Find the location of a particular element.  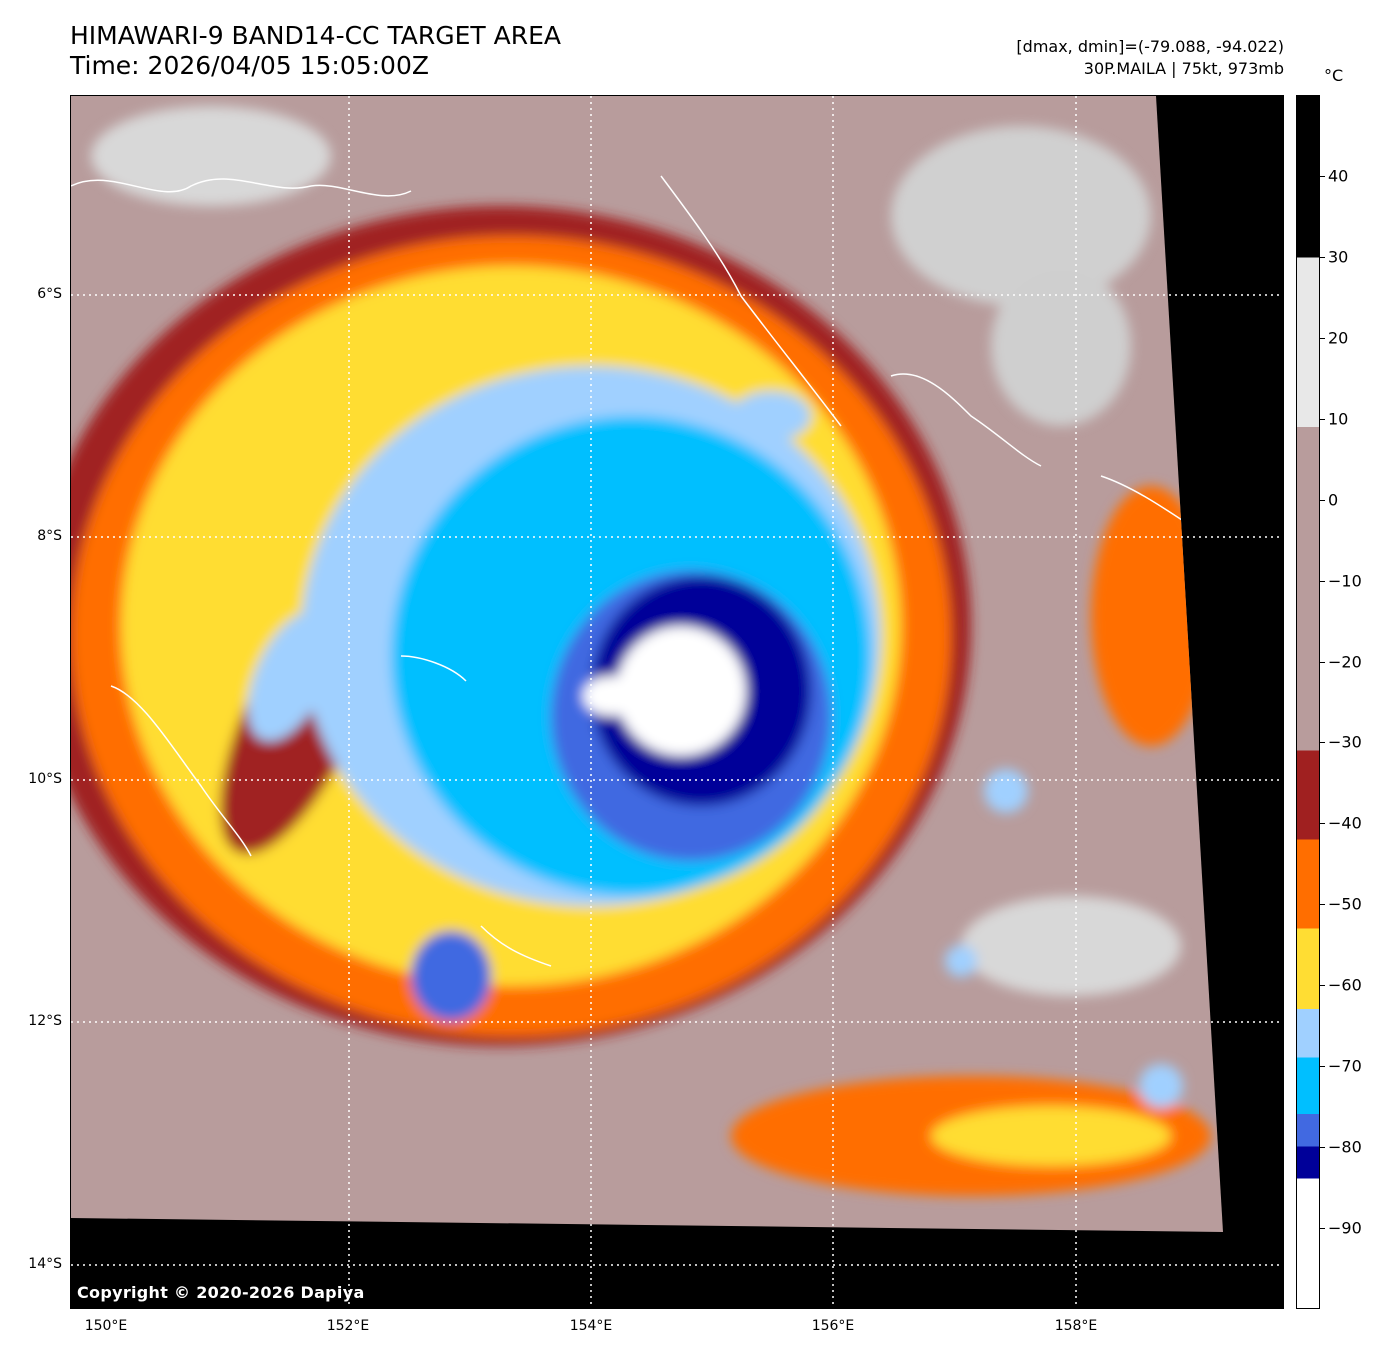

light-blue-cell-north is located at coordinates (771, 416).